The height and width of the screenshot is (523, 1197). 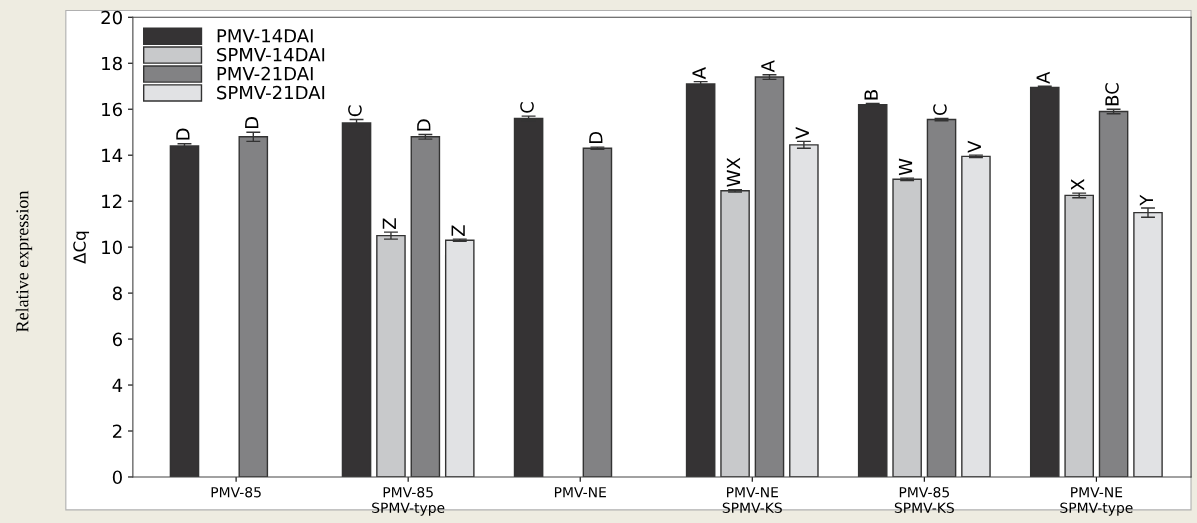 I want to click on y-tick-label: 16, so click(x=112, y=109).